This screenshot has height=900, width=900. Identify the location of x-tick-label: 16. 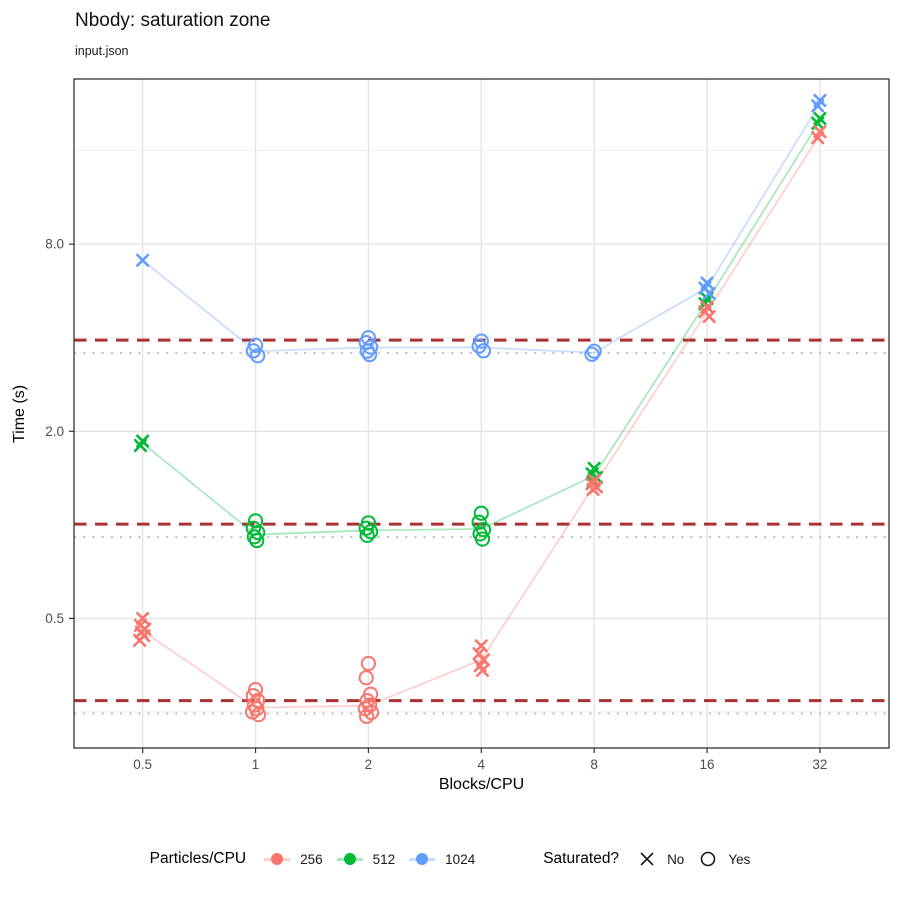
(707, 764).